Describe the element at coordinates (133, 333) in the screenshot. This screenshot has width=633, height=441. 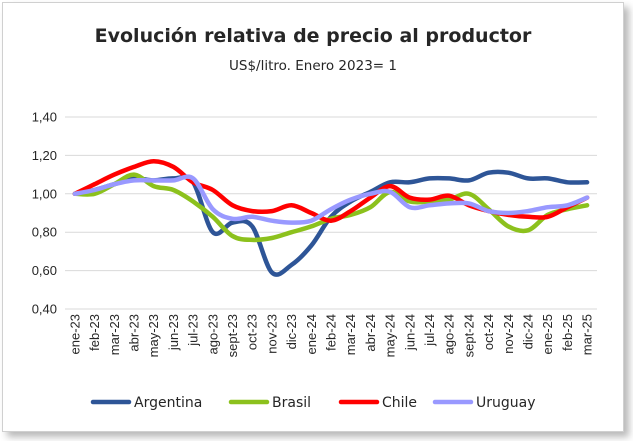
I see `x-tick-label: abr-23` at that location.